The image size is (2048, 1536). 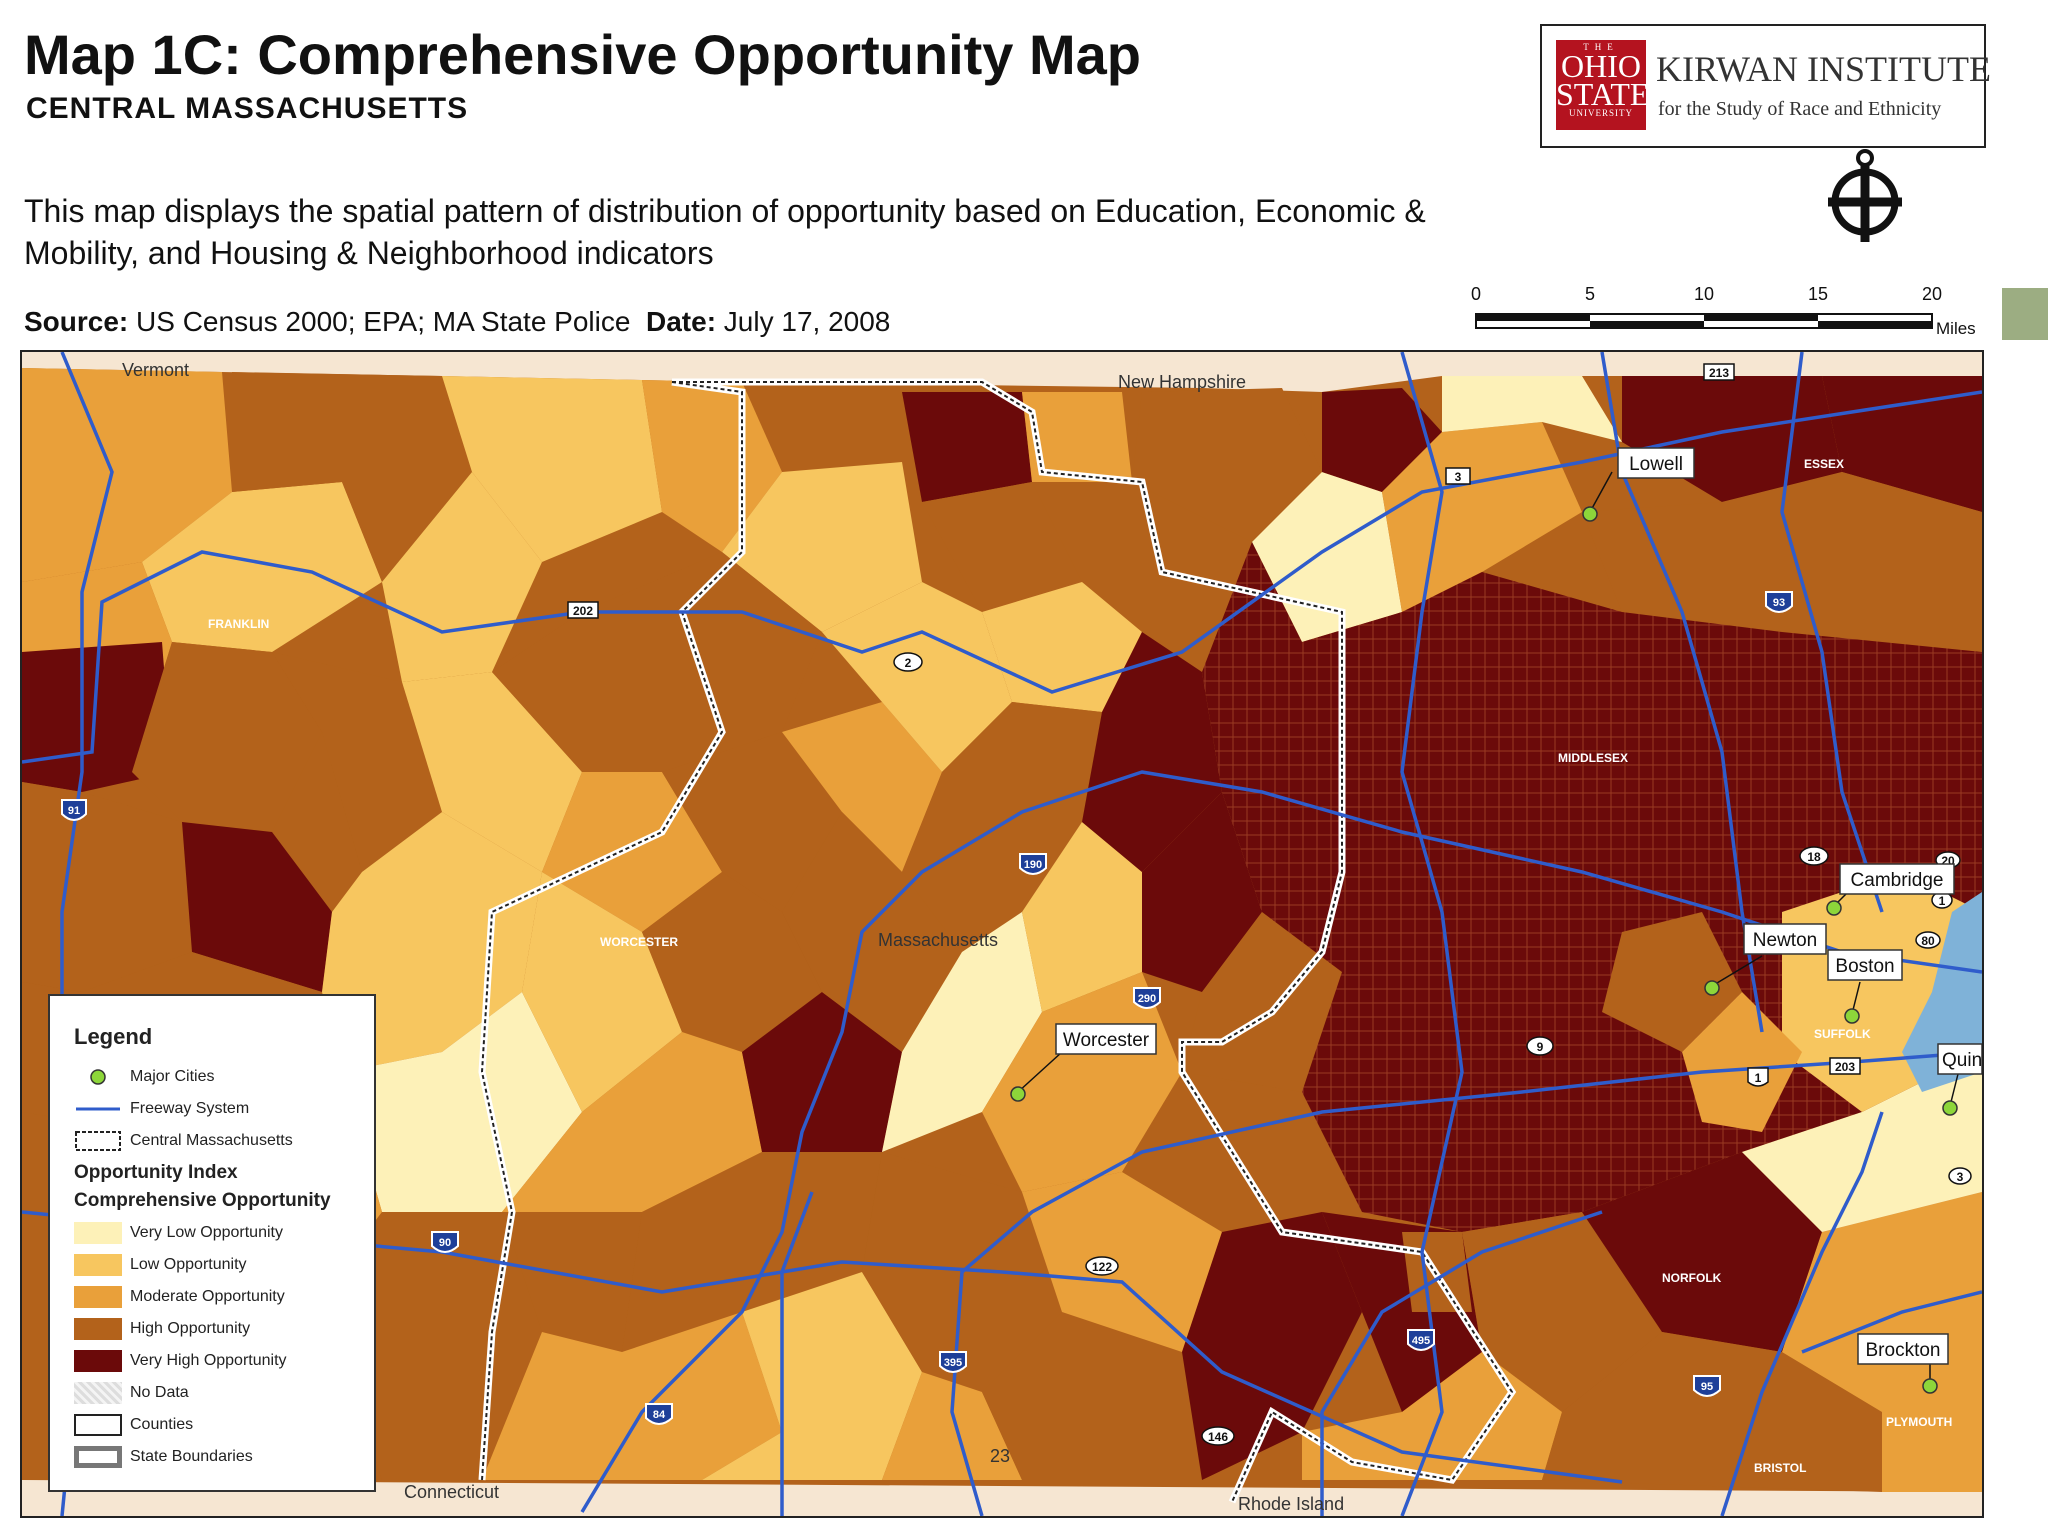 What do you see at coordinates (1601, 47) in the screenshot?
I see `osu-top-text: THE` at bounding box center [1601, 47].